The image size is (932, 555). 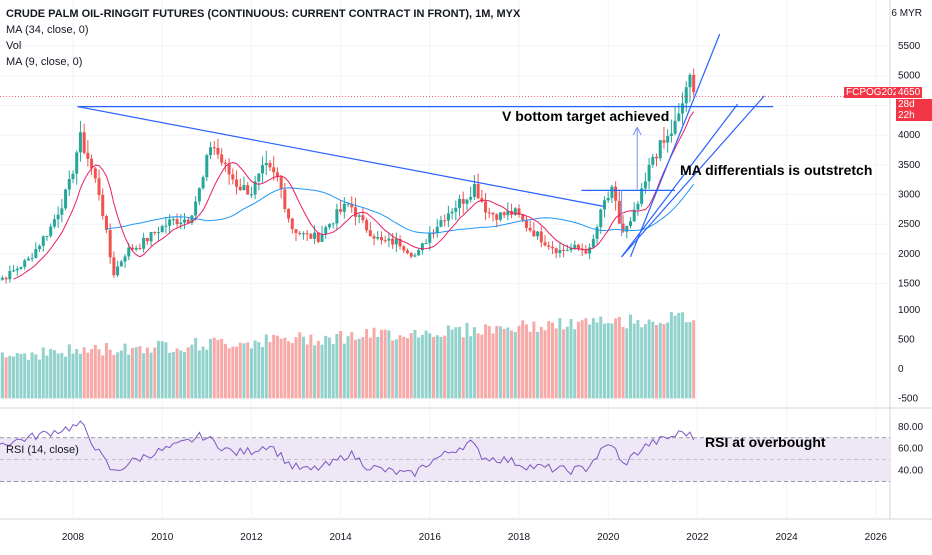 I want to click on currency-prefix: 6, so click(x=894, y=13).